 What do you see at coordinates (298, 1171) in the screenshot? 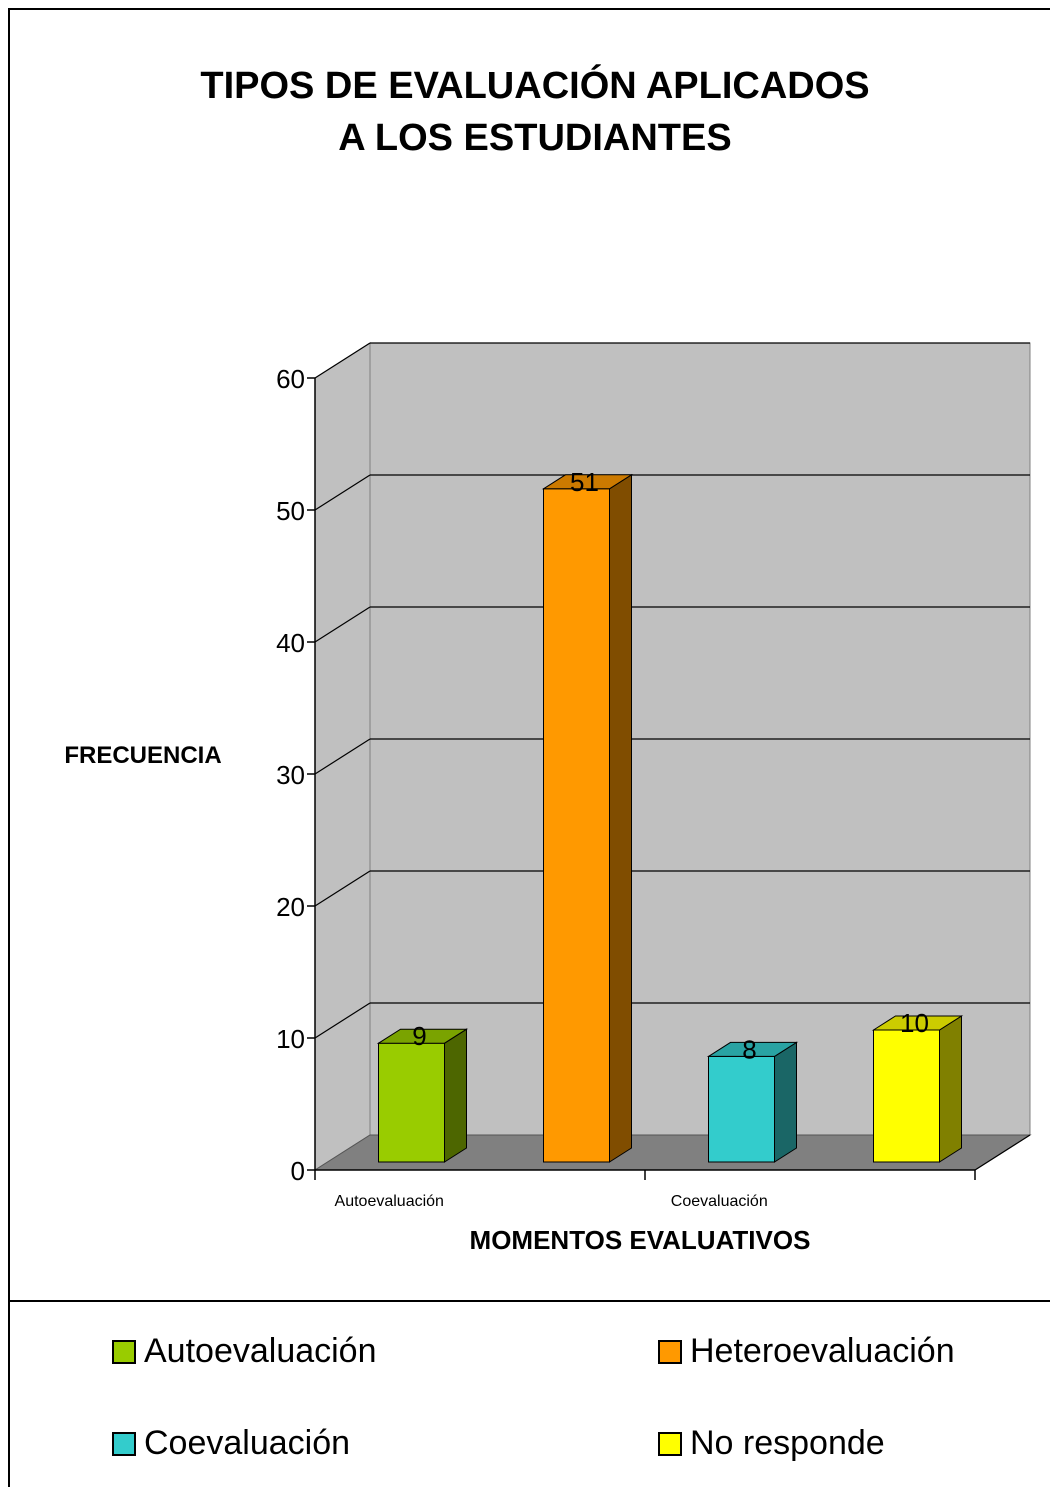
I see `y-tick-label: 0` at bounding box center [298, 1171].